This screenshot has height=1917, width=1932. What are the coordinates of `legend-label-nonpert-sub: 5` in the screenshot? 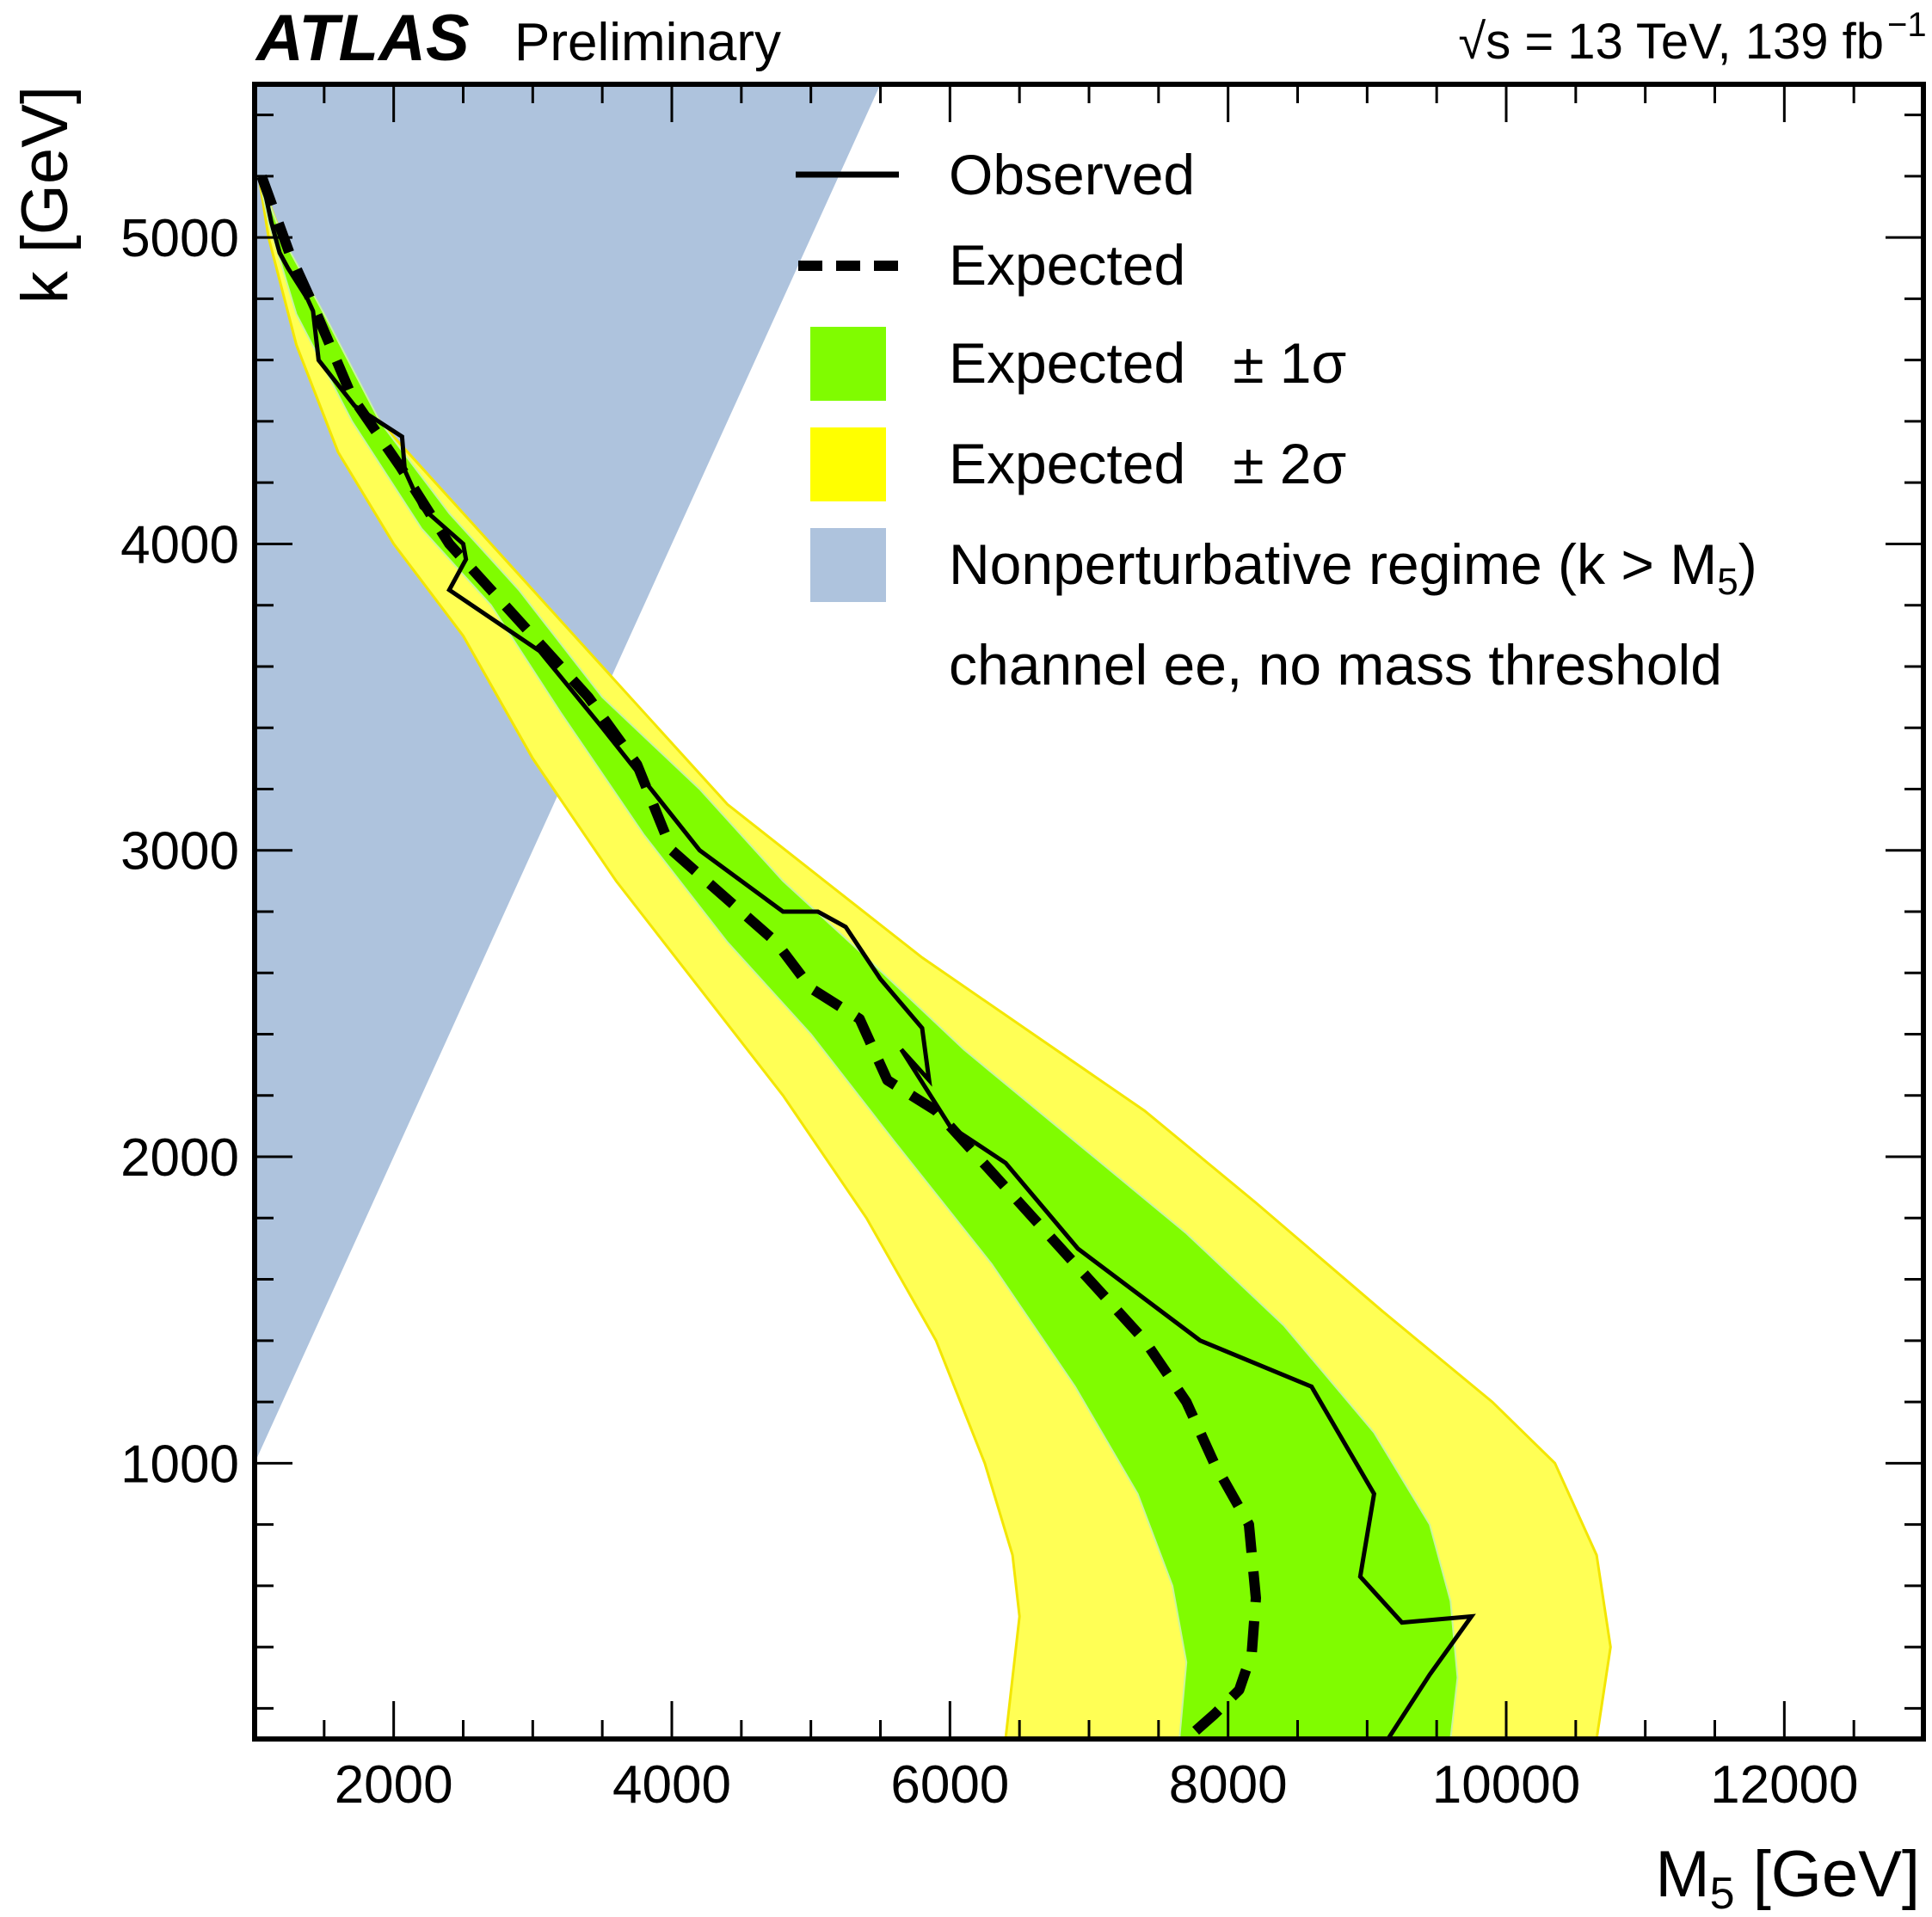 It's located at (1727, 582).